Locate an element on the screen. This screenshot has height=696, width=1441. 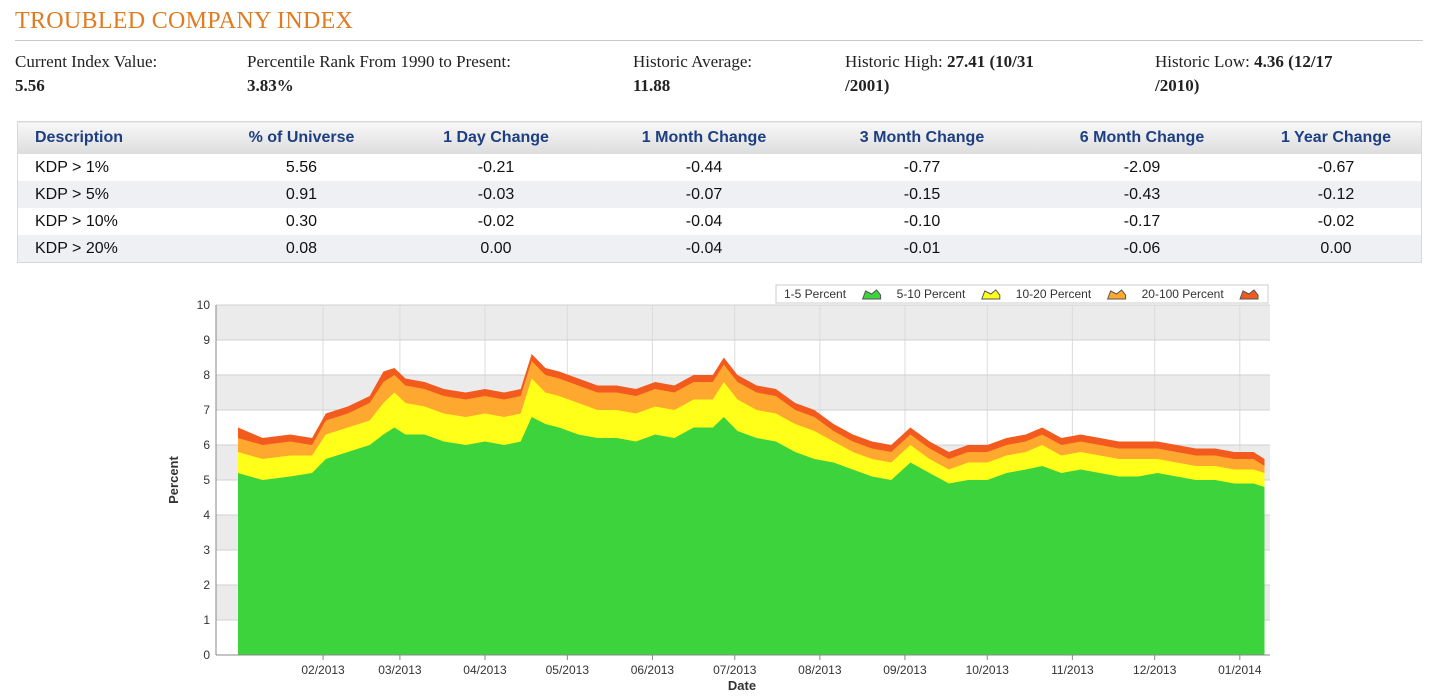
x-tick-label: 06/2013 is located at coordinates (653, 670).